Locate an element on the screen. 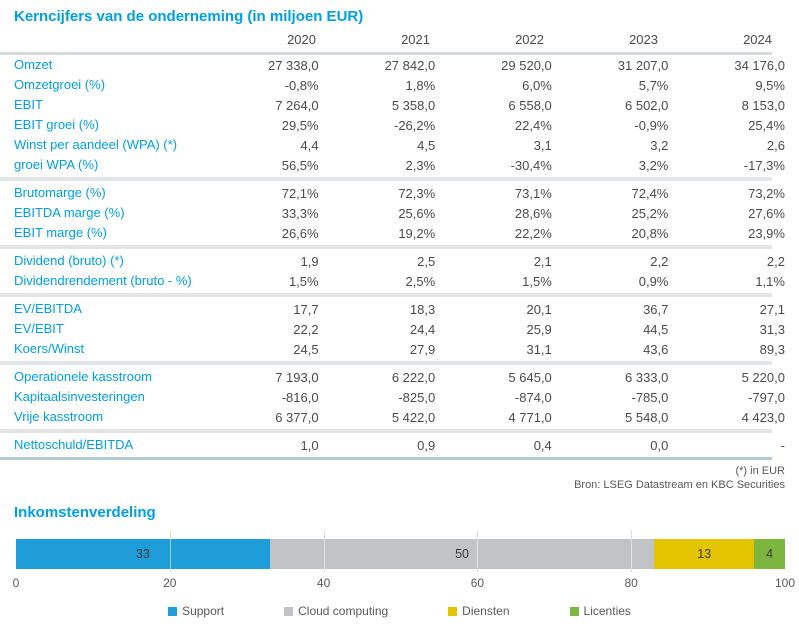 This screenshot has height=638, width=799. row-label: Brutomarge (%) is located at coordinates (60, 192).